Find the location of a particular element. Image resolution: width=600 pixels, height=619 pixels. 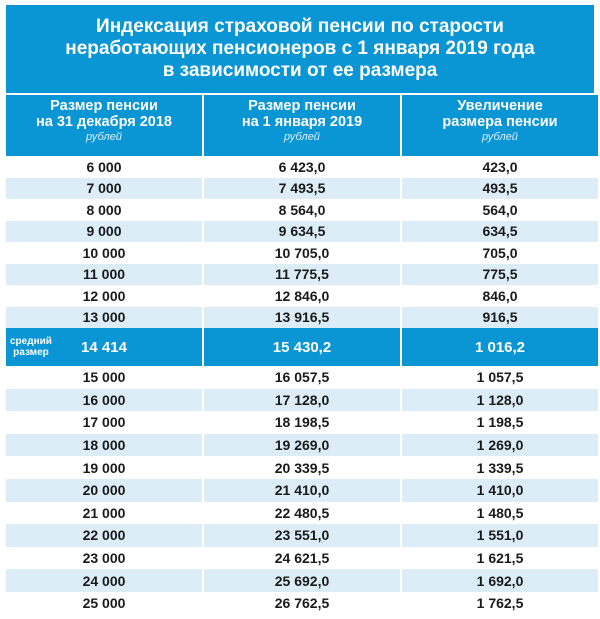

table-row: 18 000 19 269,0 1 269,0 is located at coordinates (302, 445).